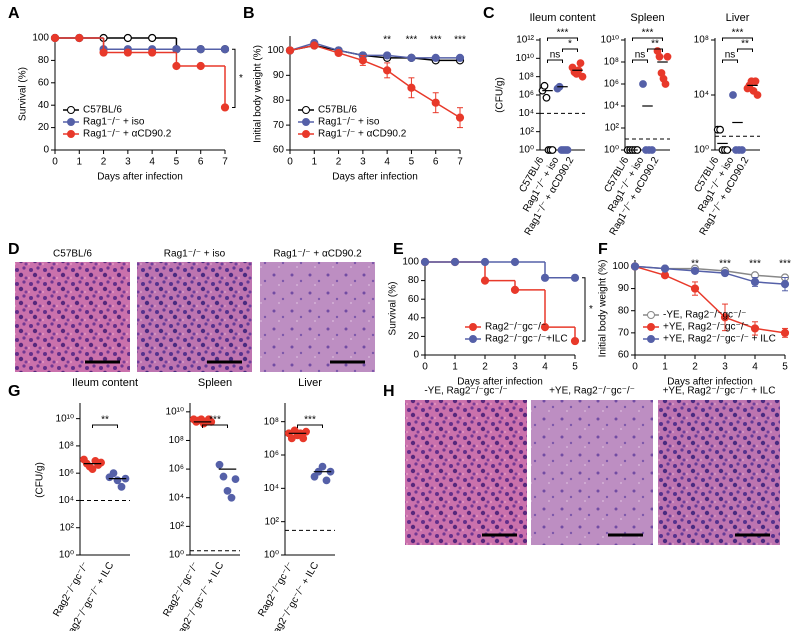  What do you see at coordinates (66, 473) in the screenshot?
I see `y-tick-label: 10⁶` at bounding box center [66, 473].